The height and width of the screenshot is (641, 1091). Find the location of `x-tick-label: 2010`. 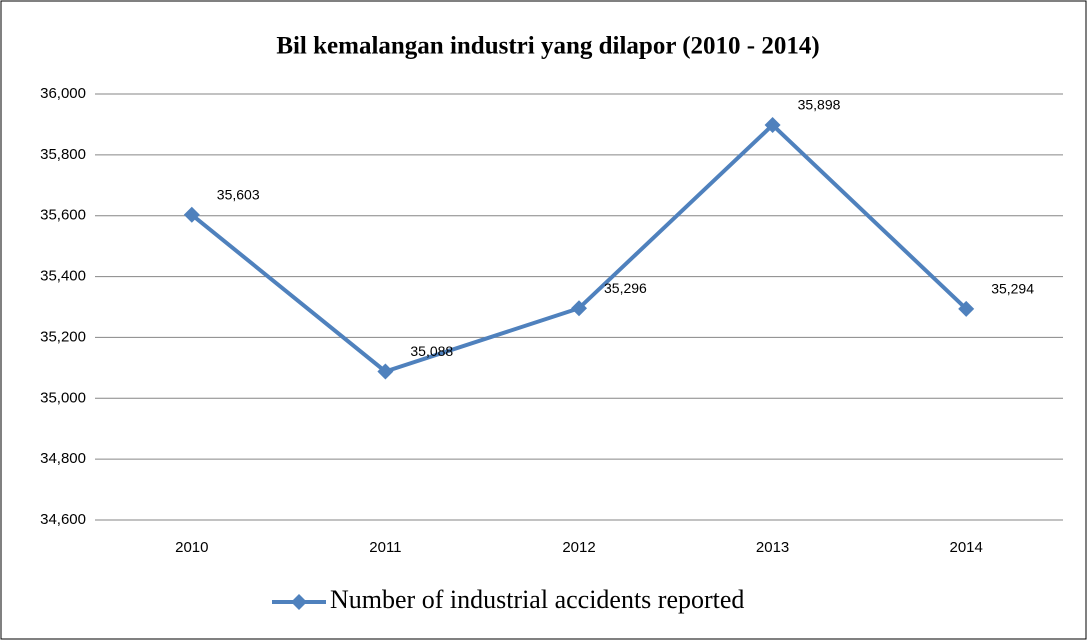

x-tick-label: 2010 is located at coordinates (191, 547).